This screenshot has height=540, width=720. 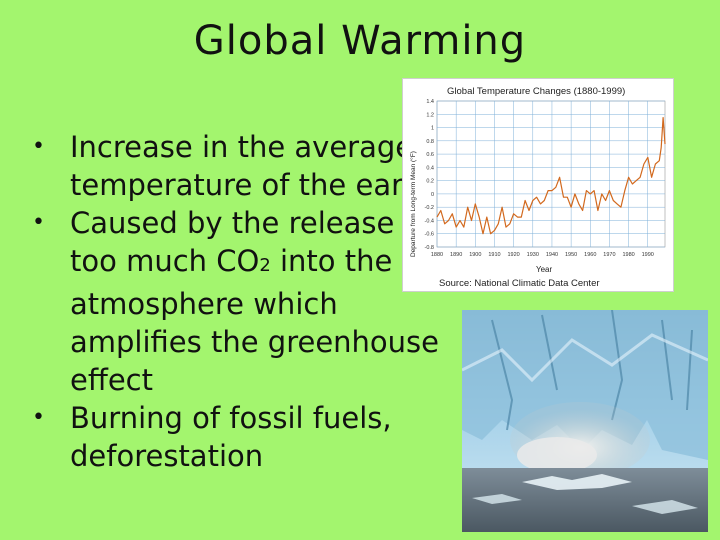 I want to click on x-tick-label: 1900, so click(x=475, y=255).